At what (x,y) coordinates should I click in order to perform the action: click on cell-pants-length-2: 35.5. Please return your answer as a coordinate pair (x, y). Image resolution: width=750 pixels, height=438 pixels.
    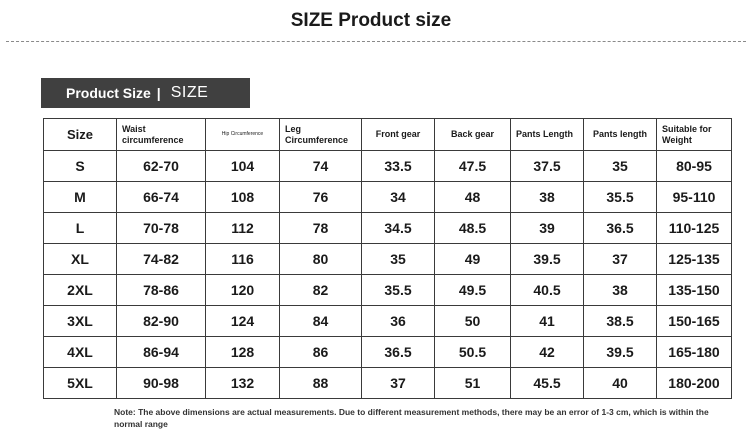
    Looking at the image, I should click on (620, 197).